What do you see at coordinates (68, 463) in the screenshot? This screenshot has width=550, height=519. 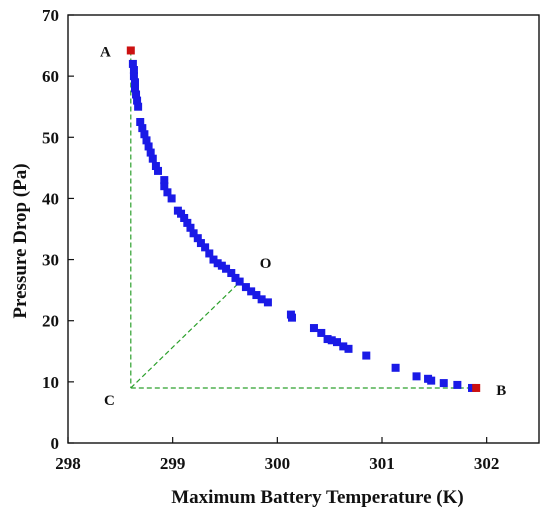 I see `x-tick-label: 298` at bounding box center [68, 463].